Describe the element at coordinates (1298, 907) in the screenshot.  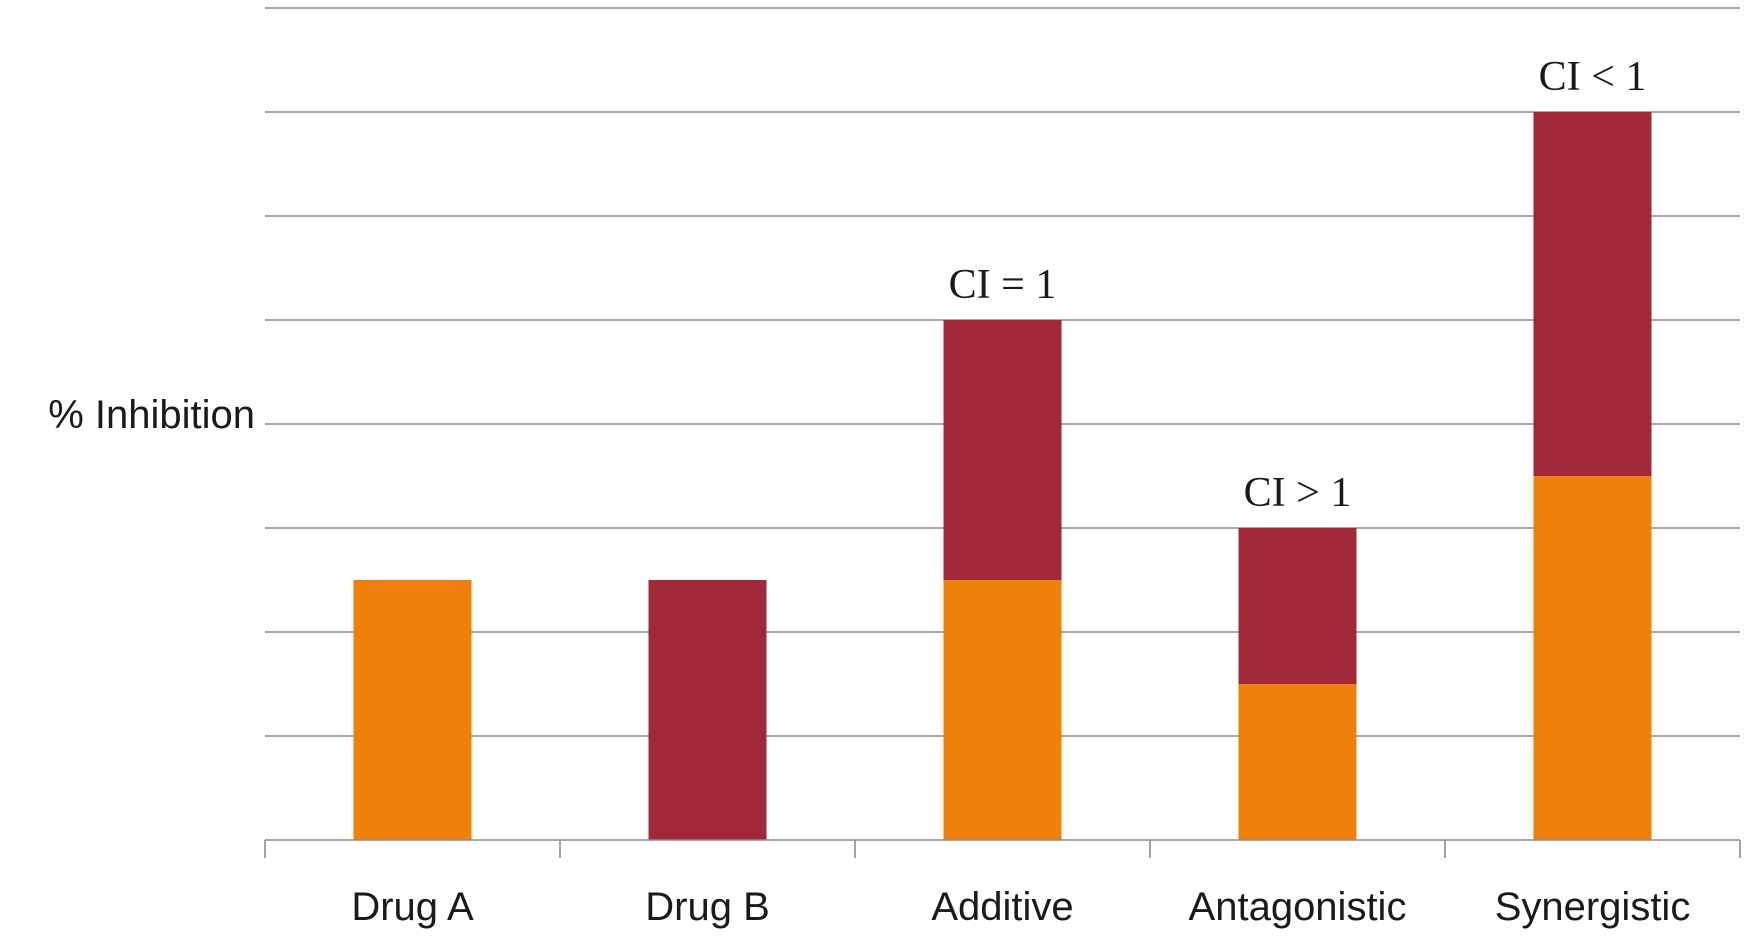
I see `x-tick-label: Antagonistic` at that location.